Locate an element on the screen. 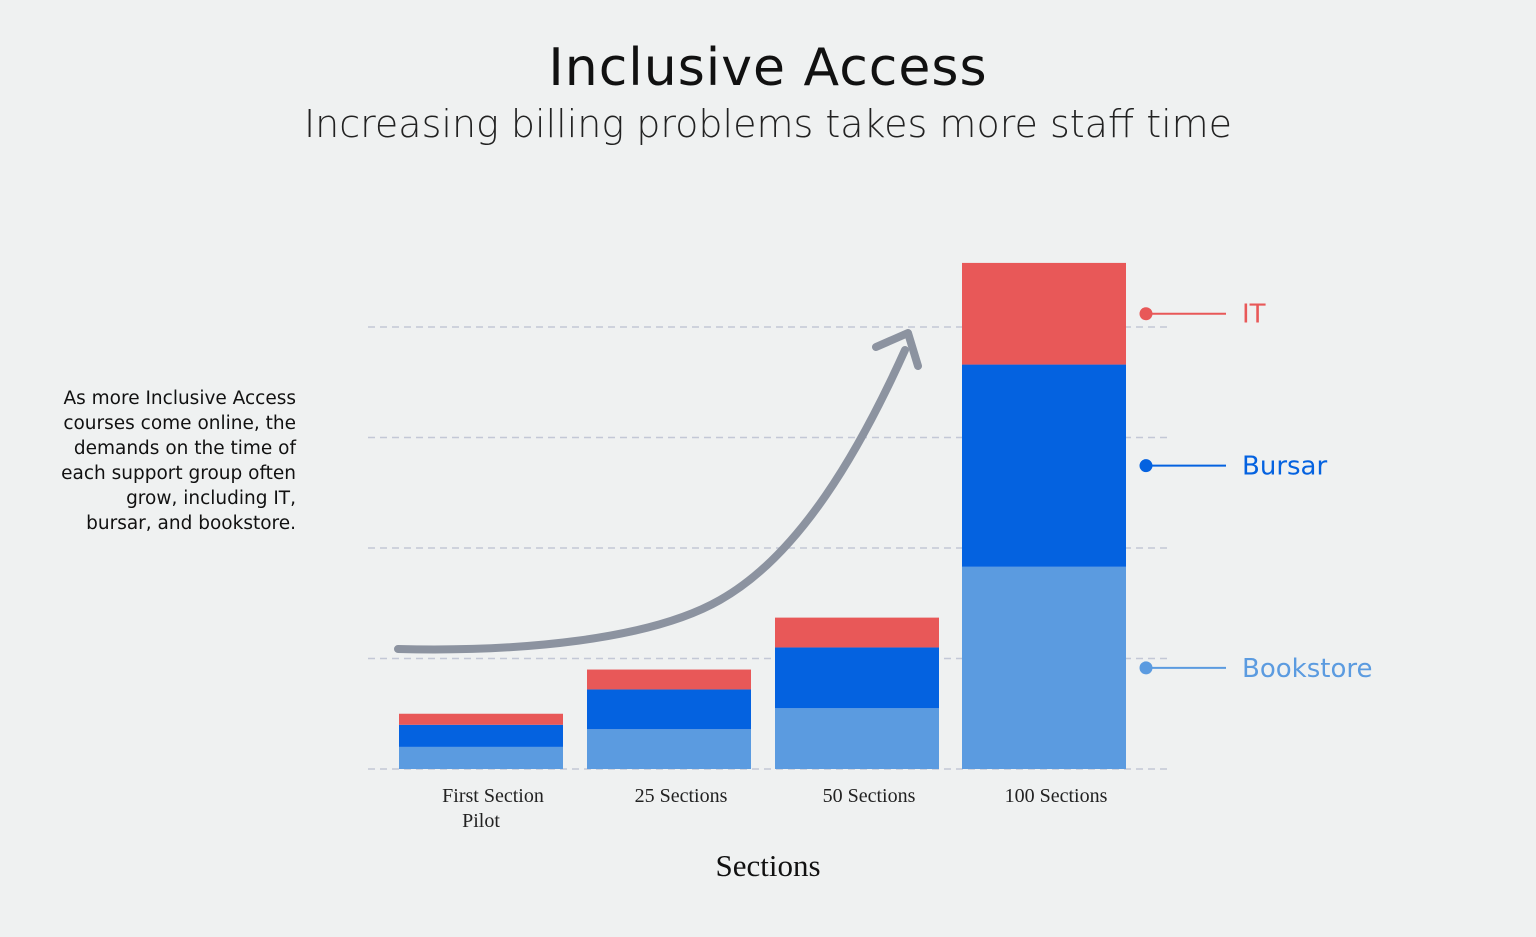 This screenshot has width=1536, height=937. legend-label-bursar: Bursar is located at coordinates (1284, 467).